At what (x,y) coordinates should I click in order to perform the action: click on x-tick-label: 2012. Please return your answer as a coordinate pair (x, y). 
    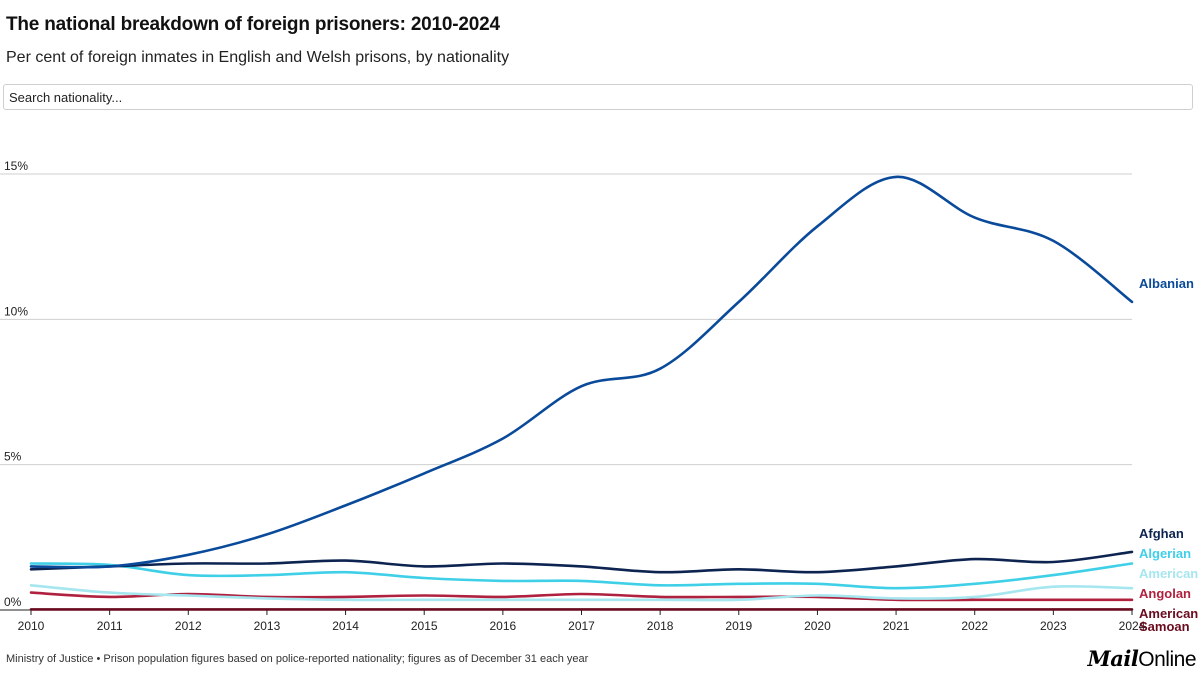
    Looking at the image, I should click on (188, 626).